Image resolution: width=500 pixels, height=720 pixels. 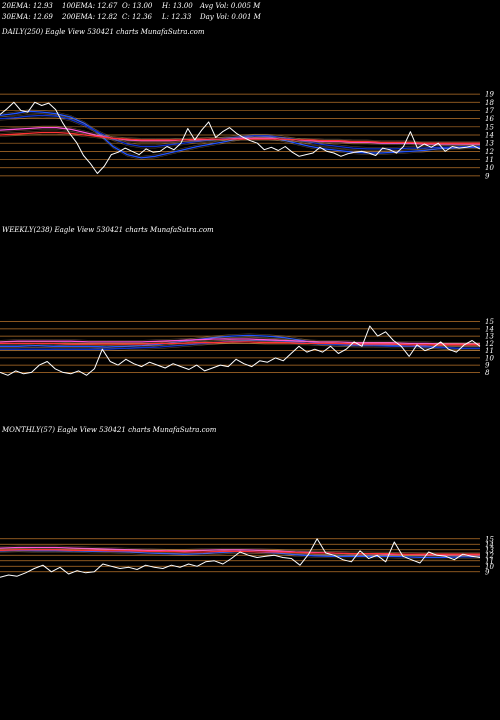 I want to click on stat-100ema: 100EMA: 12.67, so click(x=90, y=6).